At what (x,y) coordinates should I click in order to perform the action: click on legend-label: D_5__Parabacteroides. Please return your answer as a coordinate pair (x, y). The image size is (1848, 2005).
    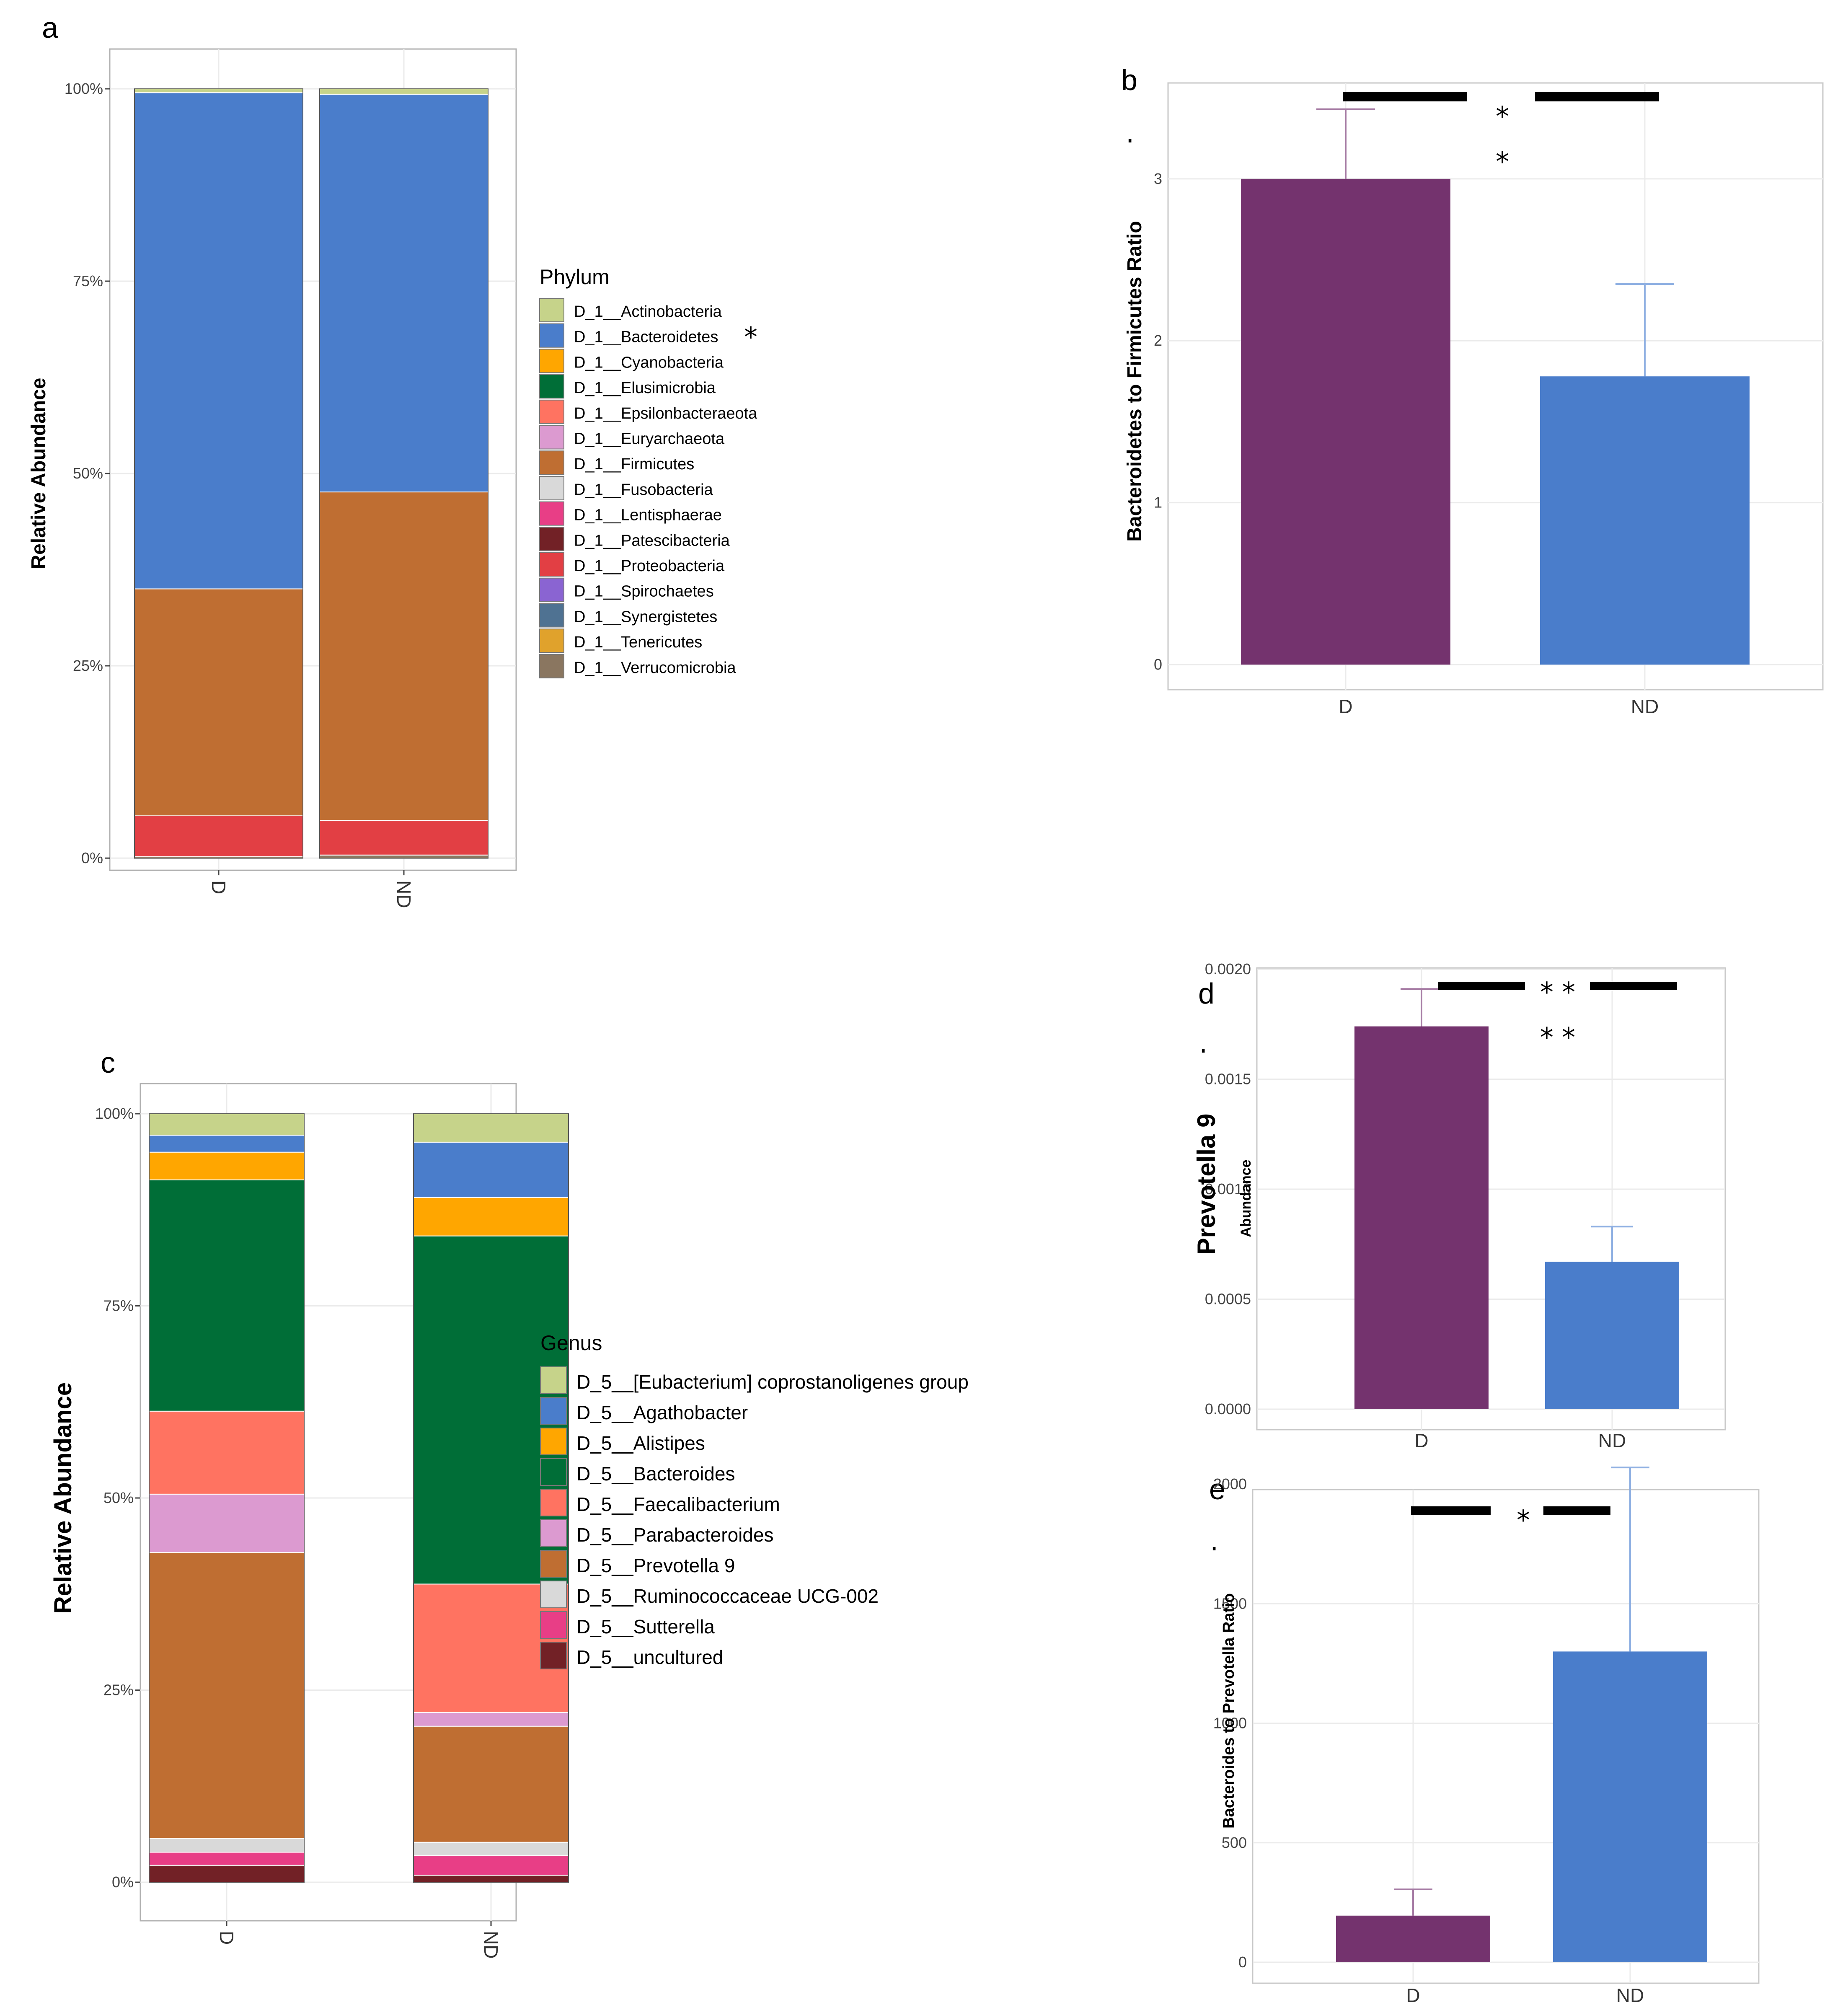
    Looking at the image, I should click on (675, 1535).